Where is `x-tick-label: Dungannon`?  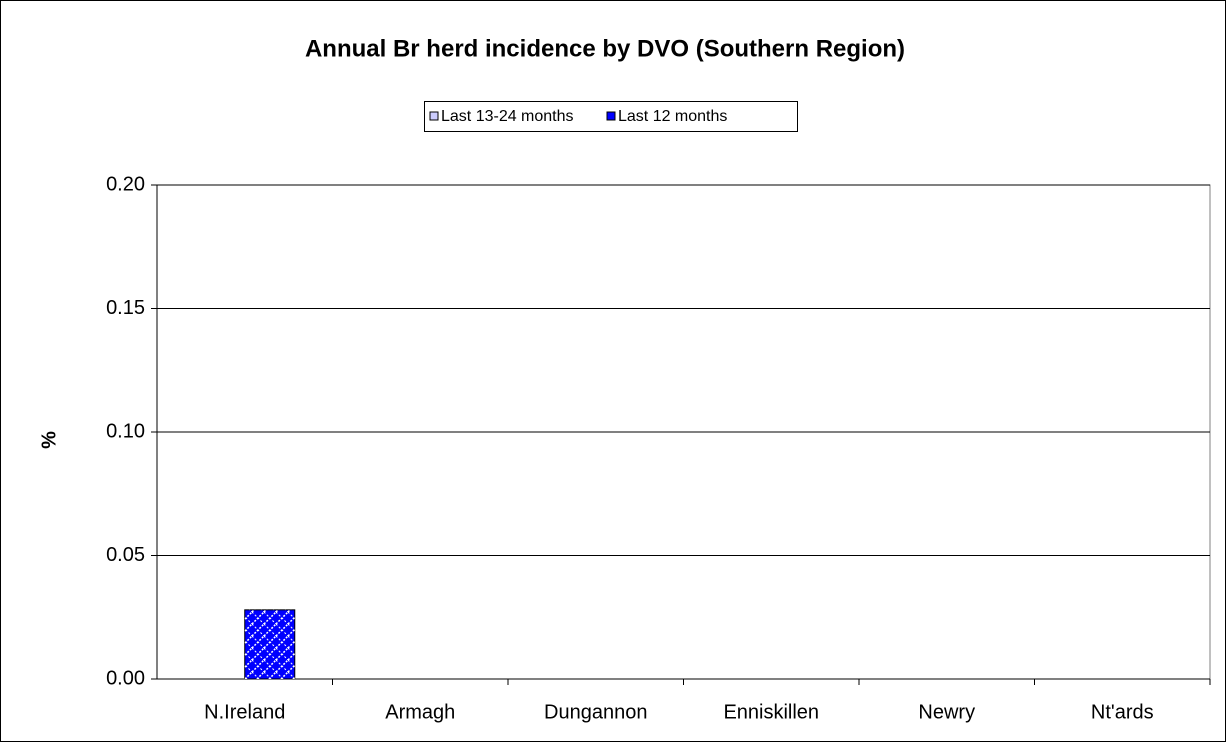
x-tick-label: Dungannon is located at coordinates (595, 712).